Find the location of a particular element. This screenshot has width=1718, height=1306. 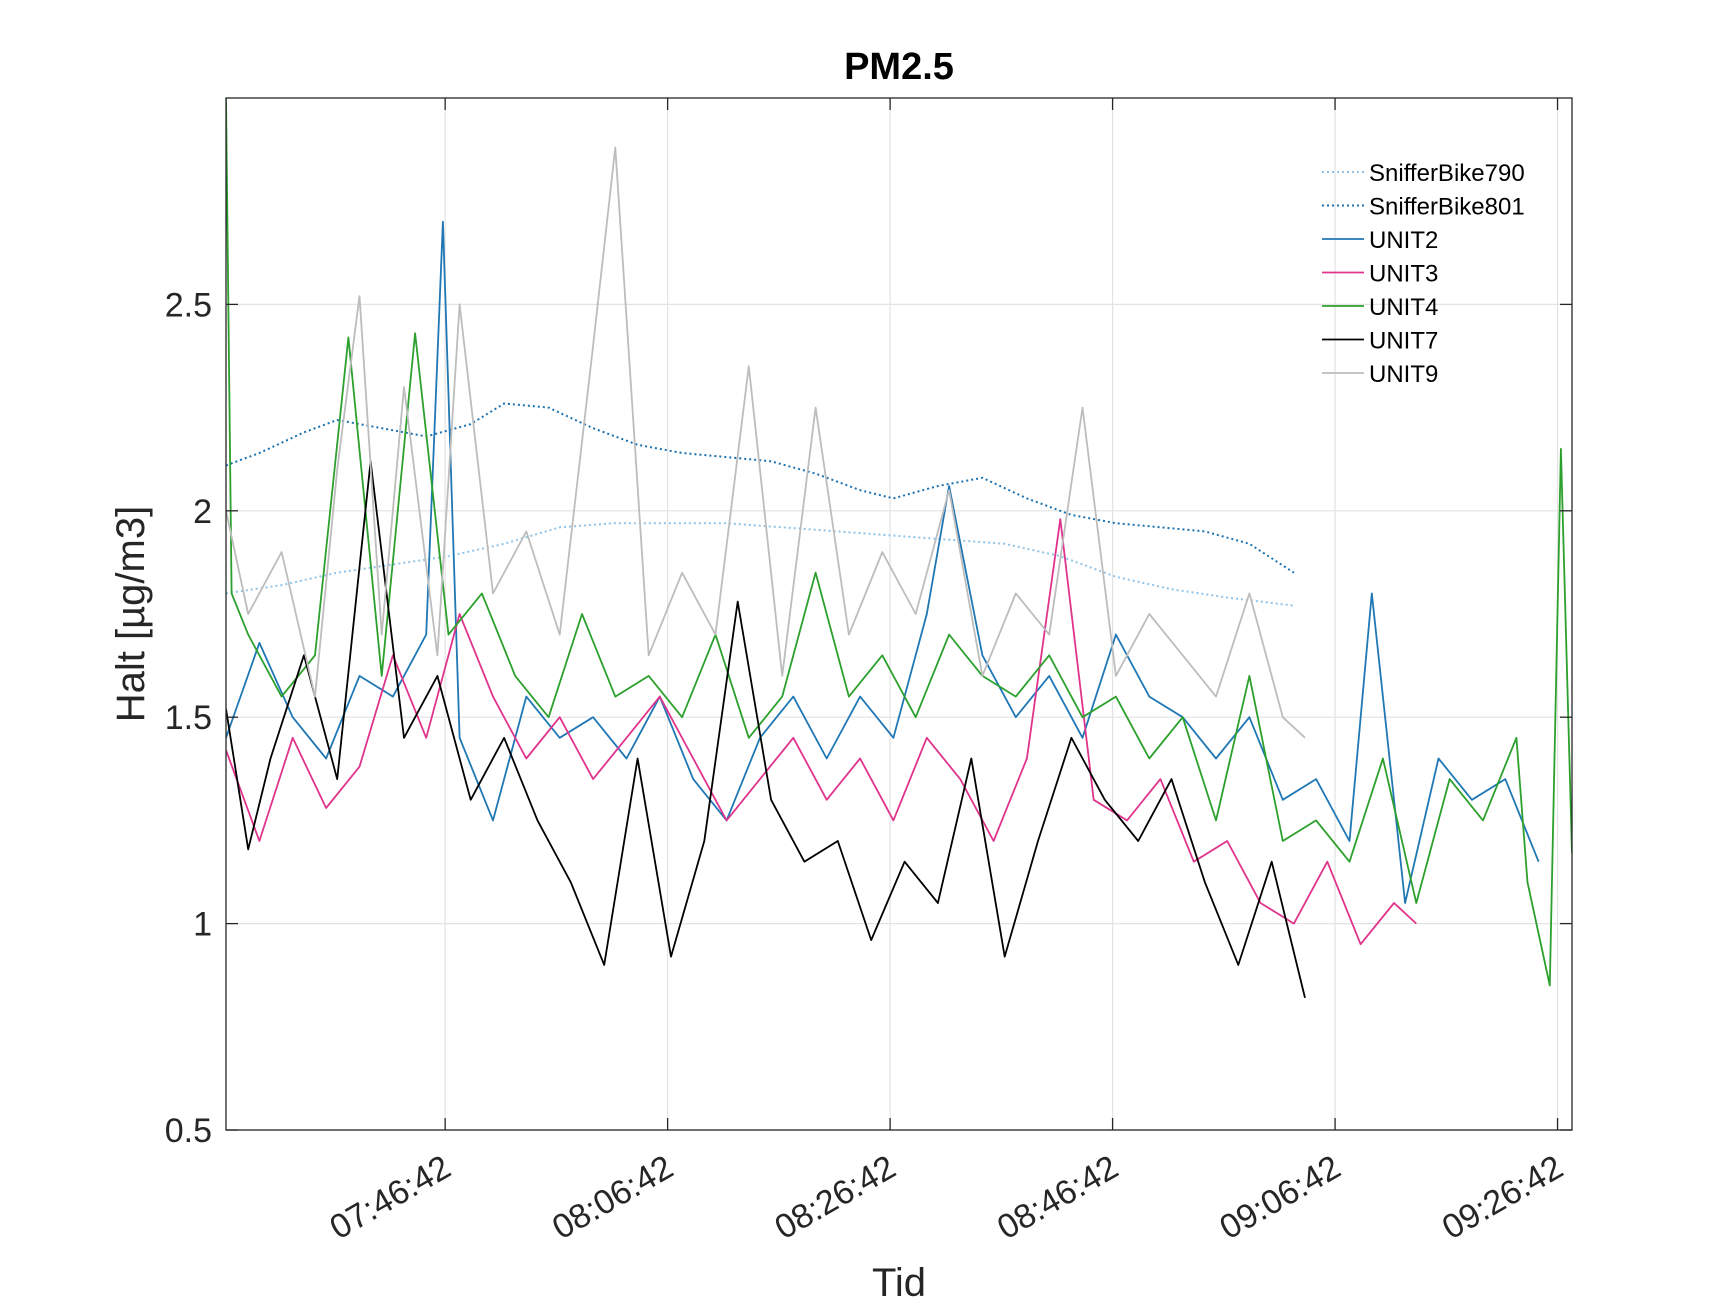

legend-entry-label: UNIT9 is located at coordinates (1403, 374).